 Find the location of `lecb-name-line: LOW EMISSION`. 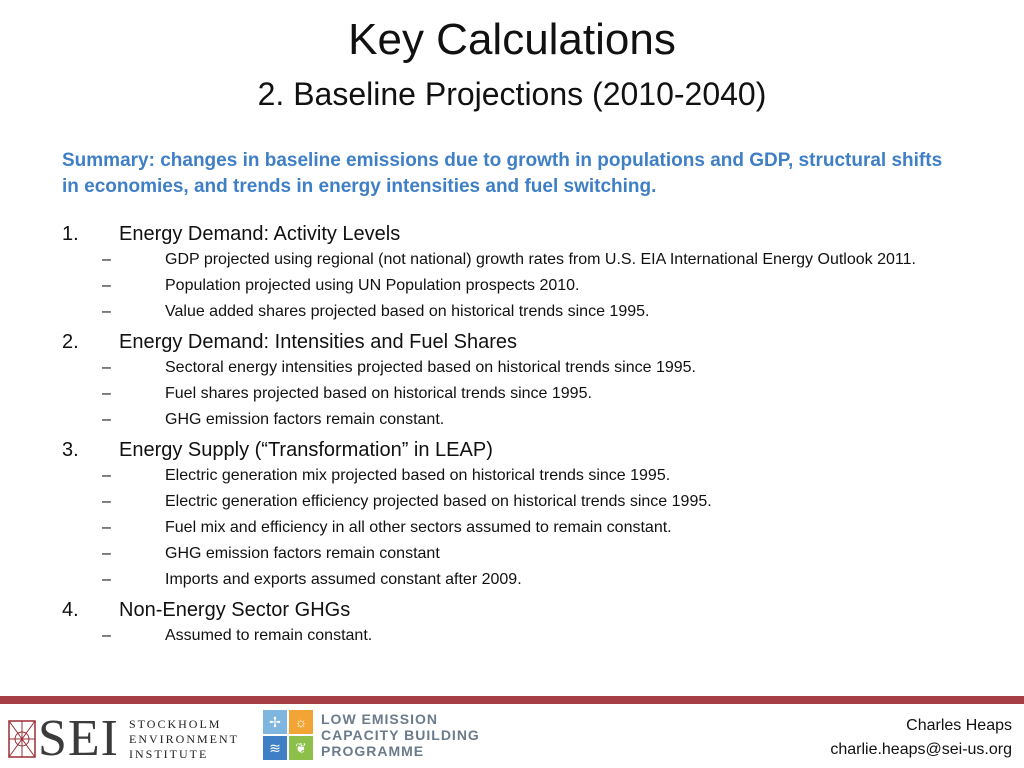

lecb-name-line: LOW EMISSION is located at coordinates (379, 719).